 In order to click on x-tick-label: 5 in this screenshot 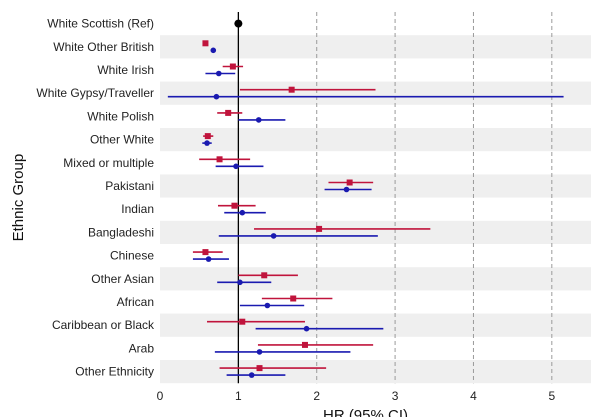, I will do `click(551, 396)`.